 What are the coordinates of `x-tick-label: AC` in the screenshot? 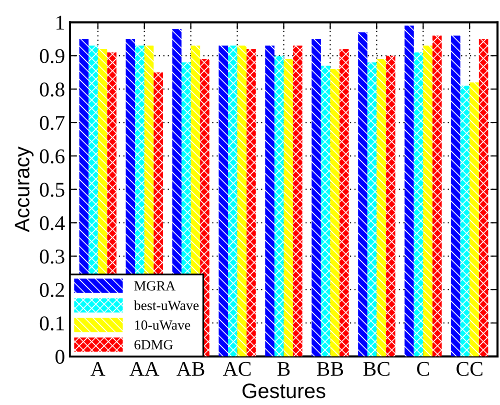 It's located at (237, 369).